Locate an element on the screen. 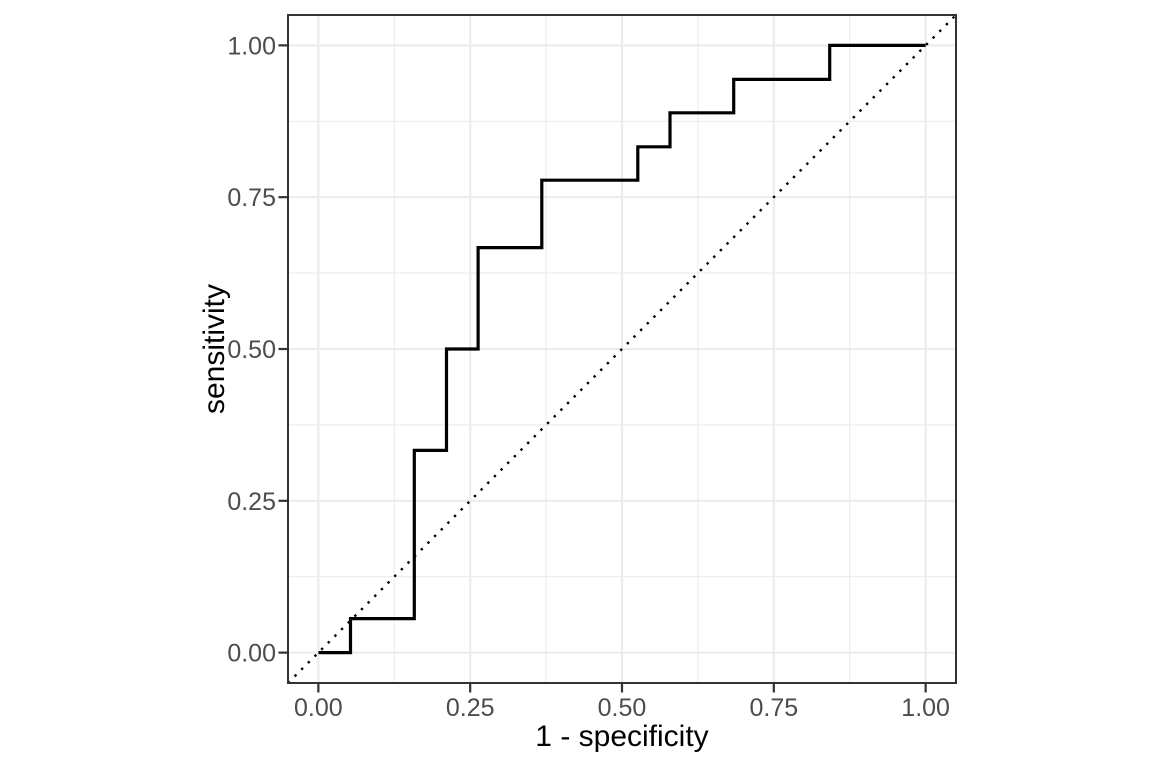  x-tick-label: 0.50 is located at coordinates (622, 708).